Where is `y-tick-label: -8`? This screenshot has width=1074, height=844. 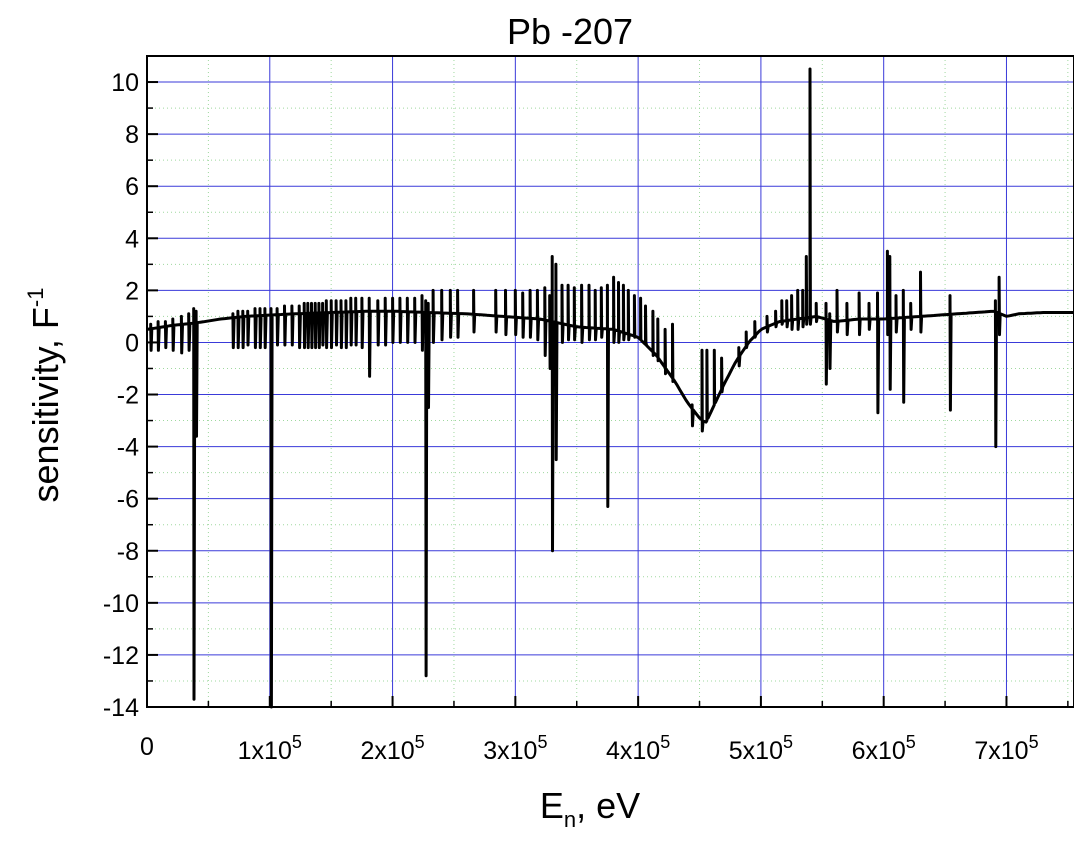 y-tick-label: -8 is located at coordinates (128, 552).